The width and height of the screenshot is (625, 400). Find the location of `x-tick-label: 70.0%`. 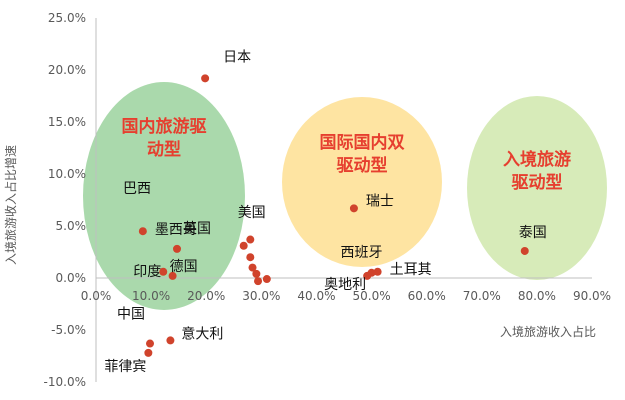

x-tick-label: 70.0% is located at coordinates (482, 296).